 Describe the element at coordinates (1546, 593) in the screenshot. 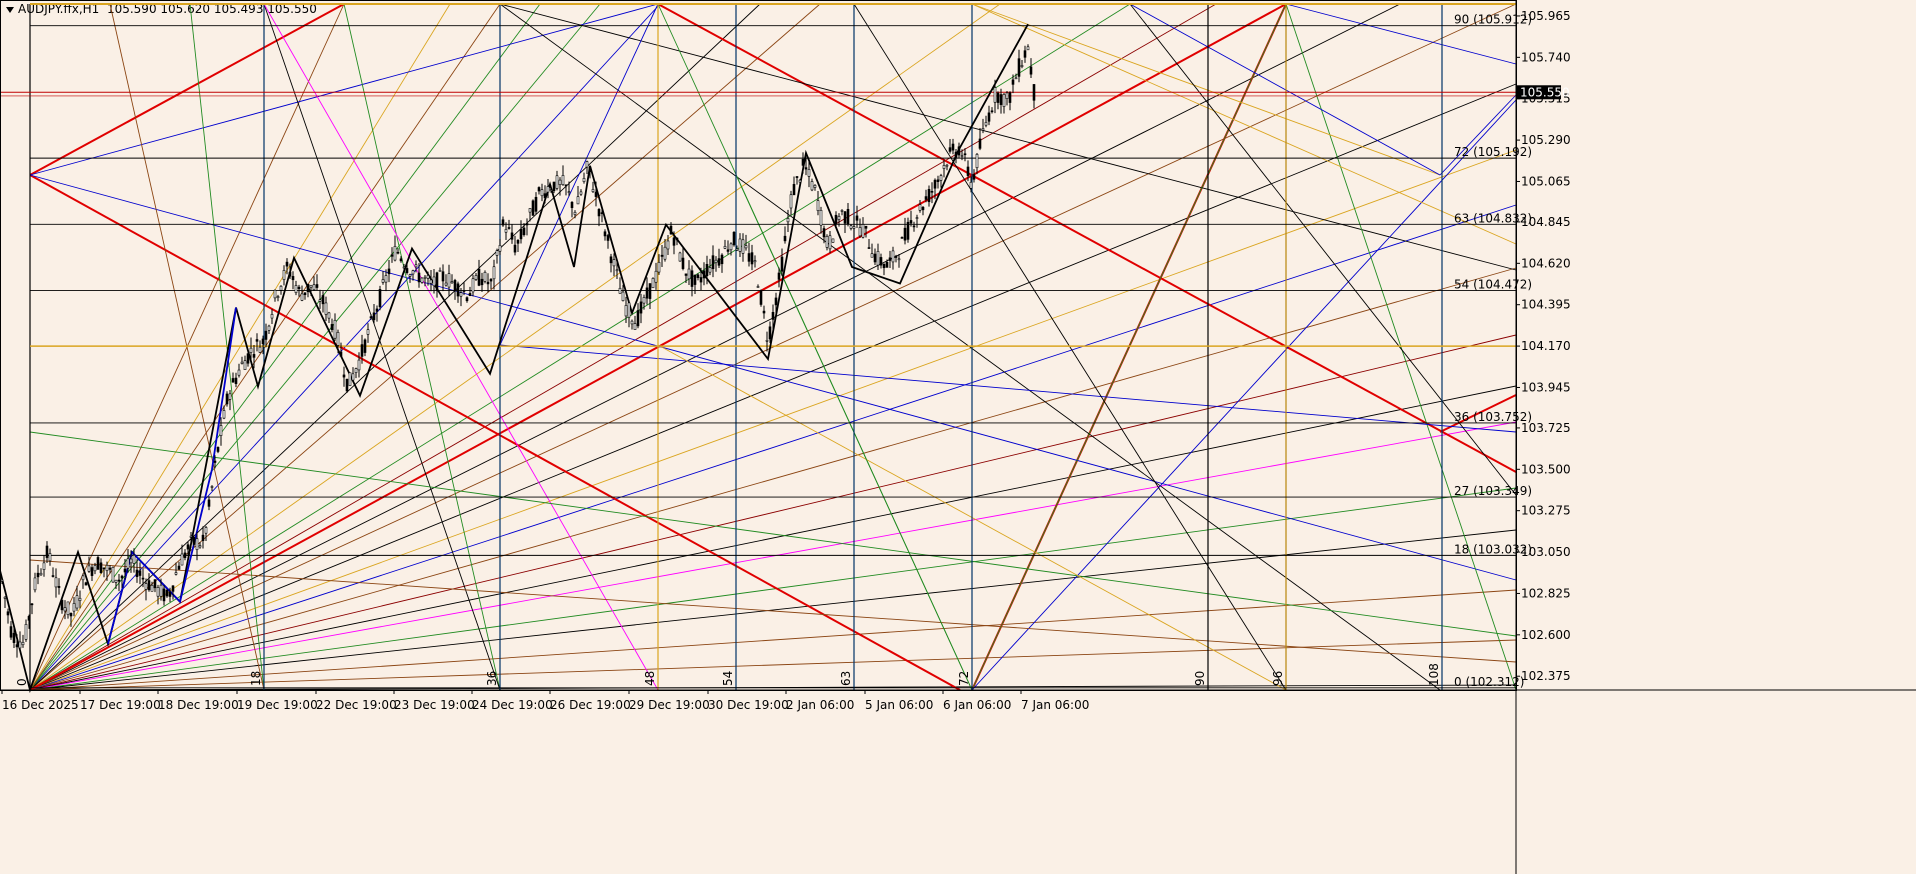

I see `y-tick-label-14: 102.825` at that location.